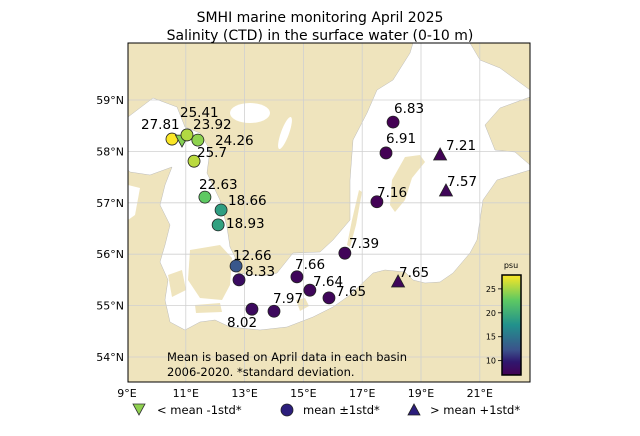  I want to click on station-value-label: 8.02, so click(242, 323).